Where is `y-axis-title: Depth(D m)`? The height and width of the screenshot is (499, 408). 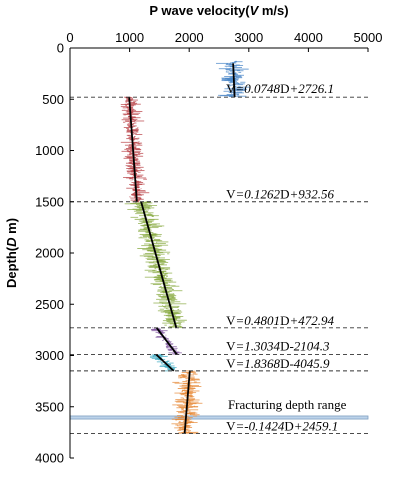 y-axis-title: Depth(D m) is located at coordinates (11, 253).